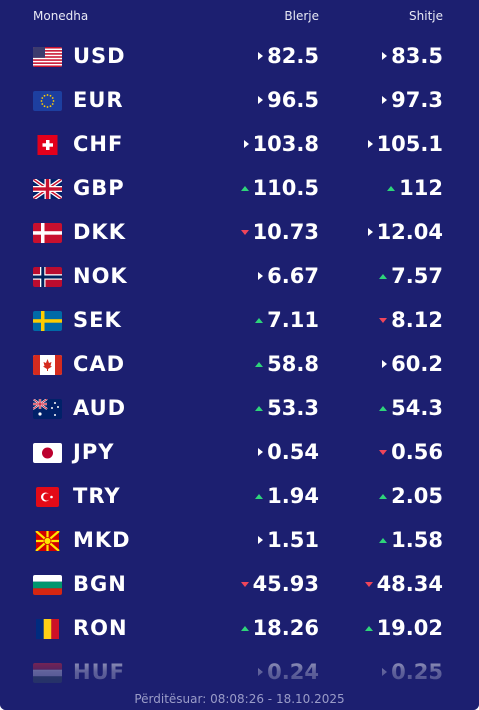 The height and width of the screenshot is (710, 479). Describe the element at coordinates (47, 277) in the screenshot. I see `no-flag-icon` at that location.